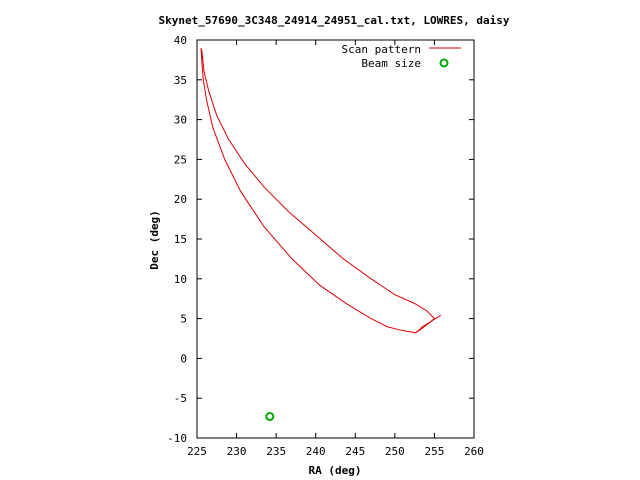 This screenshot has width=640, height=480. Describe the element at coordinates (183, 358) in the screenshot. I see `y-tick-label: 0` at that location.